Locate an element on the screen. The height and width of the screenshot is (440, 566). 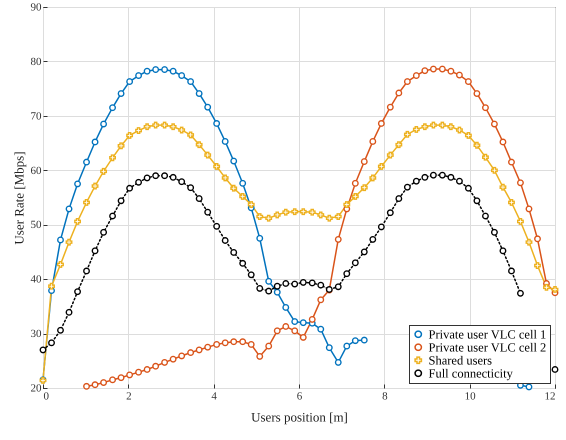
legend-label: Private user VLC cell 1 is located at coordinates (487, 334).